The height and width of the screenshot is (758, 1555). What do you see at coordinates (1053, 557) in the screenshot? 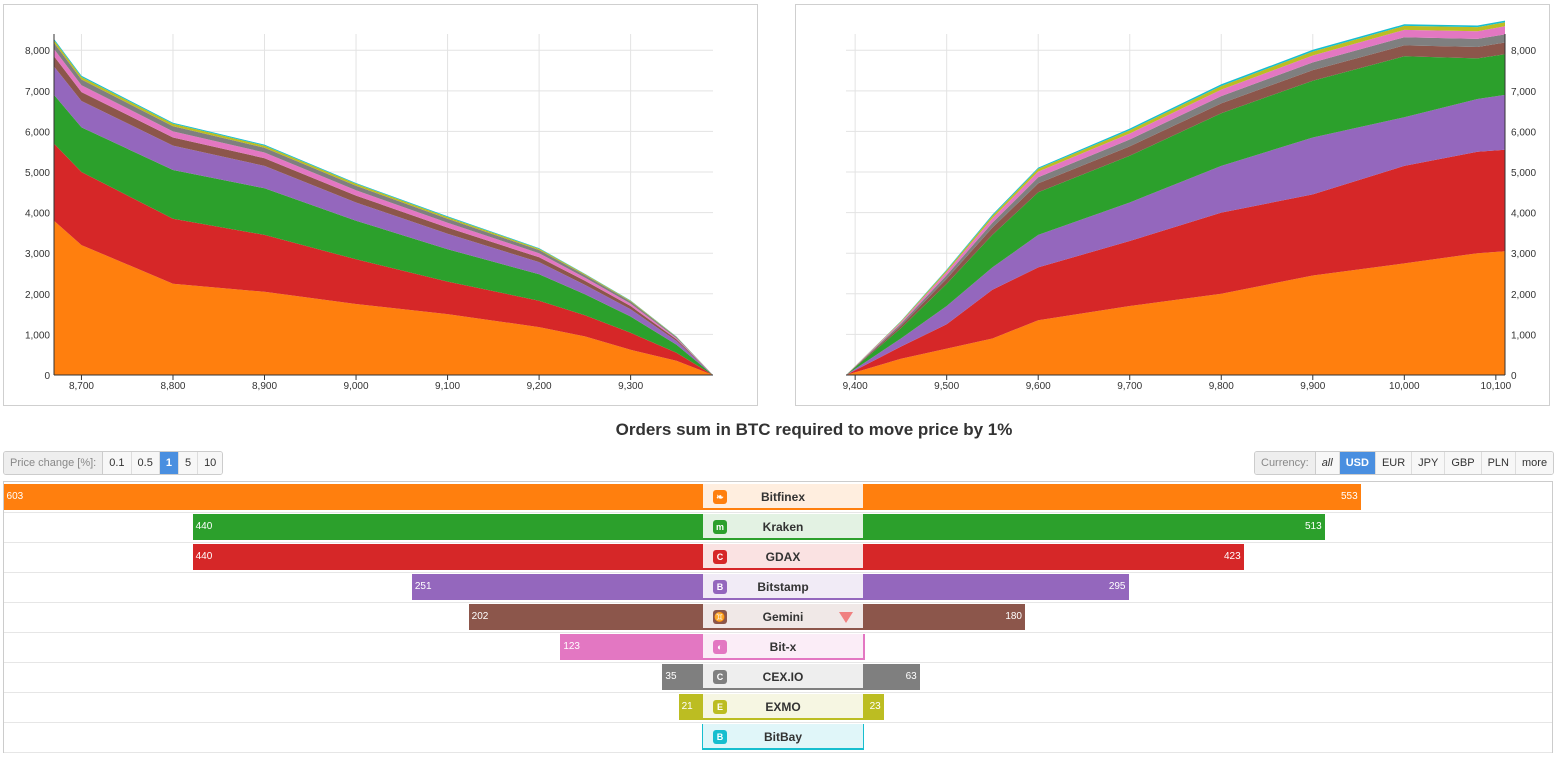
I see `ask-bar: 423` at bounding box center [1053, 557].